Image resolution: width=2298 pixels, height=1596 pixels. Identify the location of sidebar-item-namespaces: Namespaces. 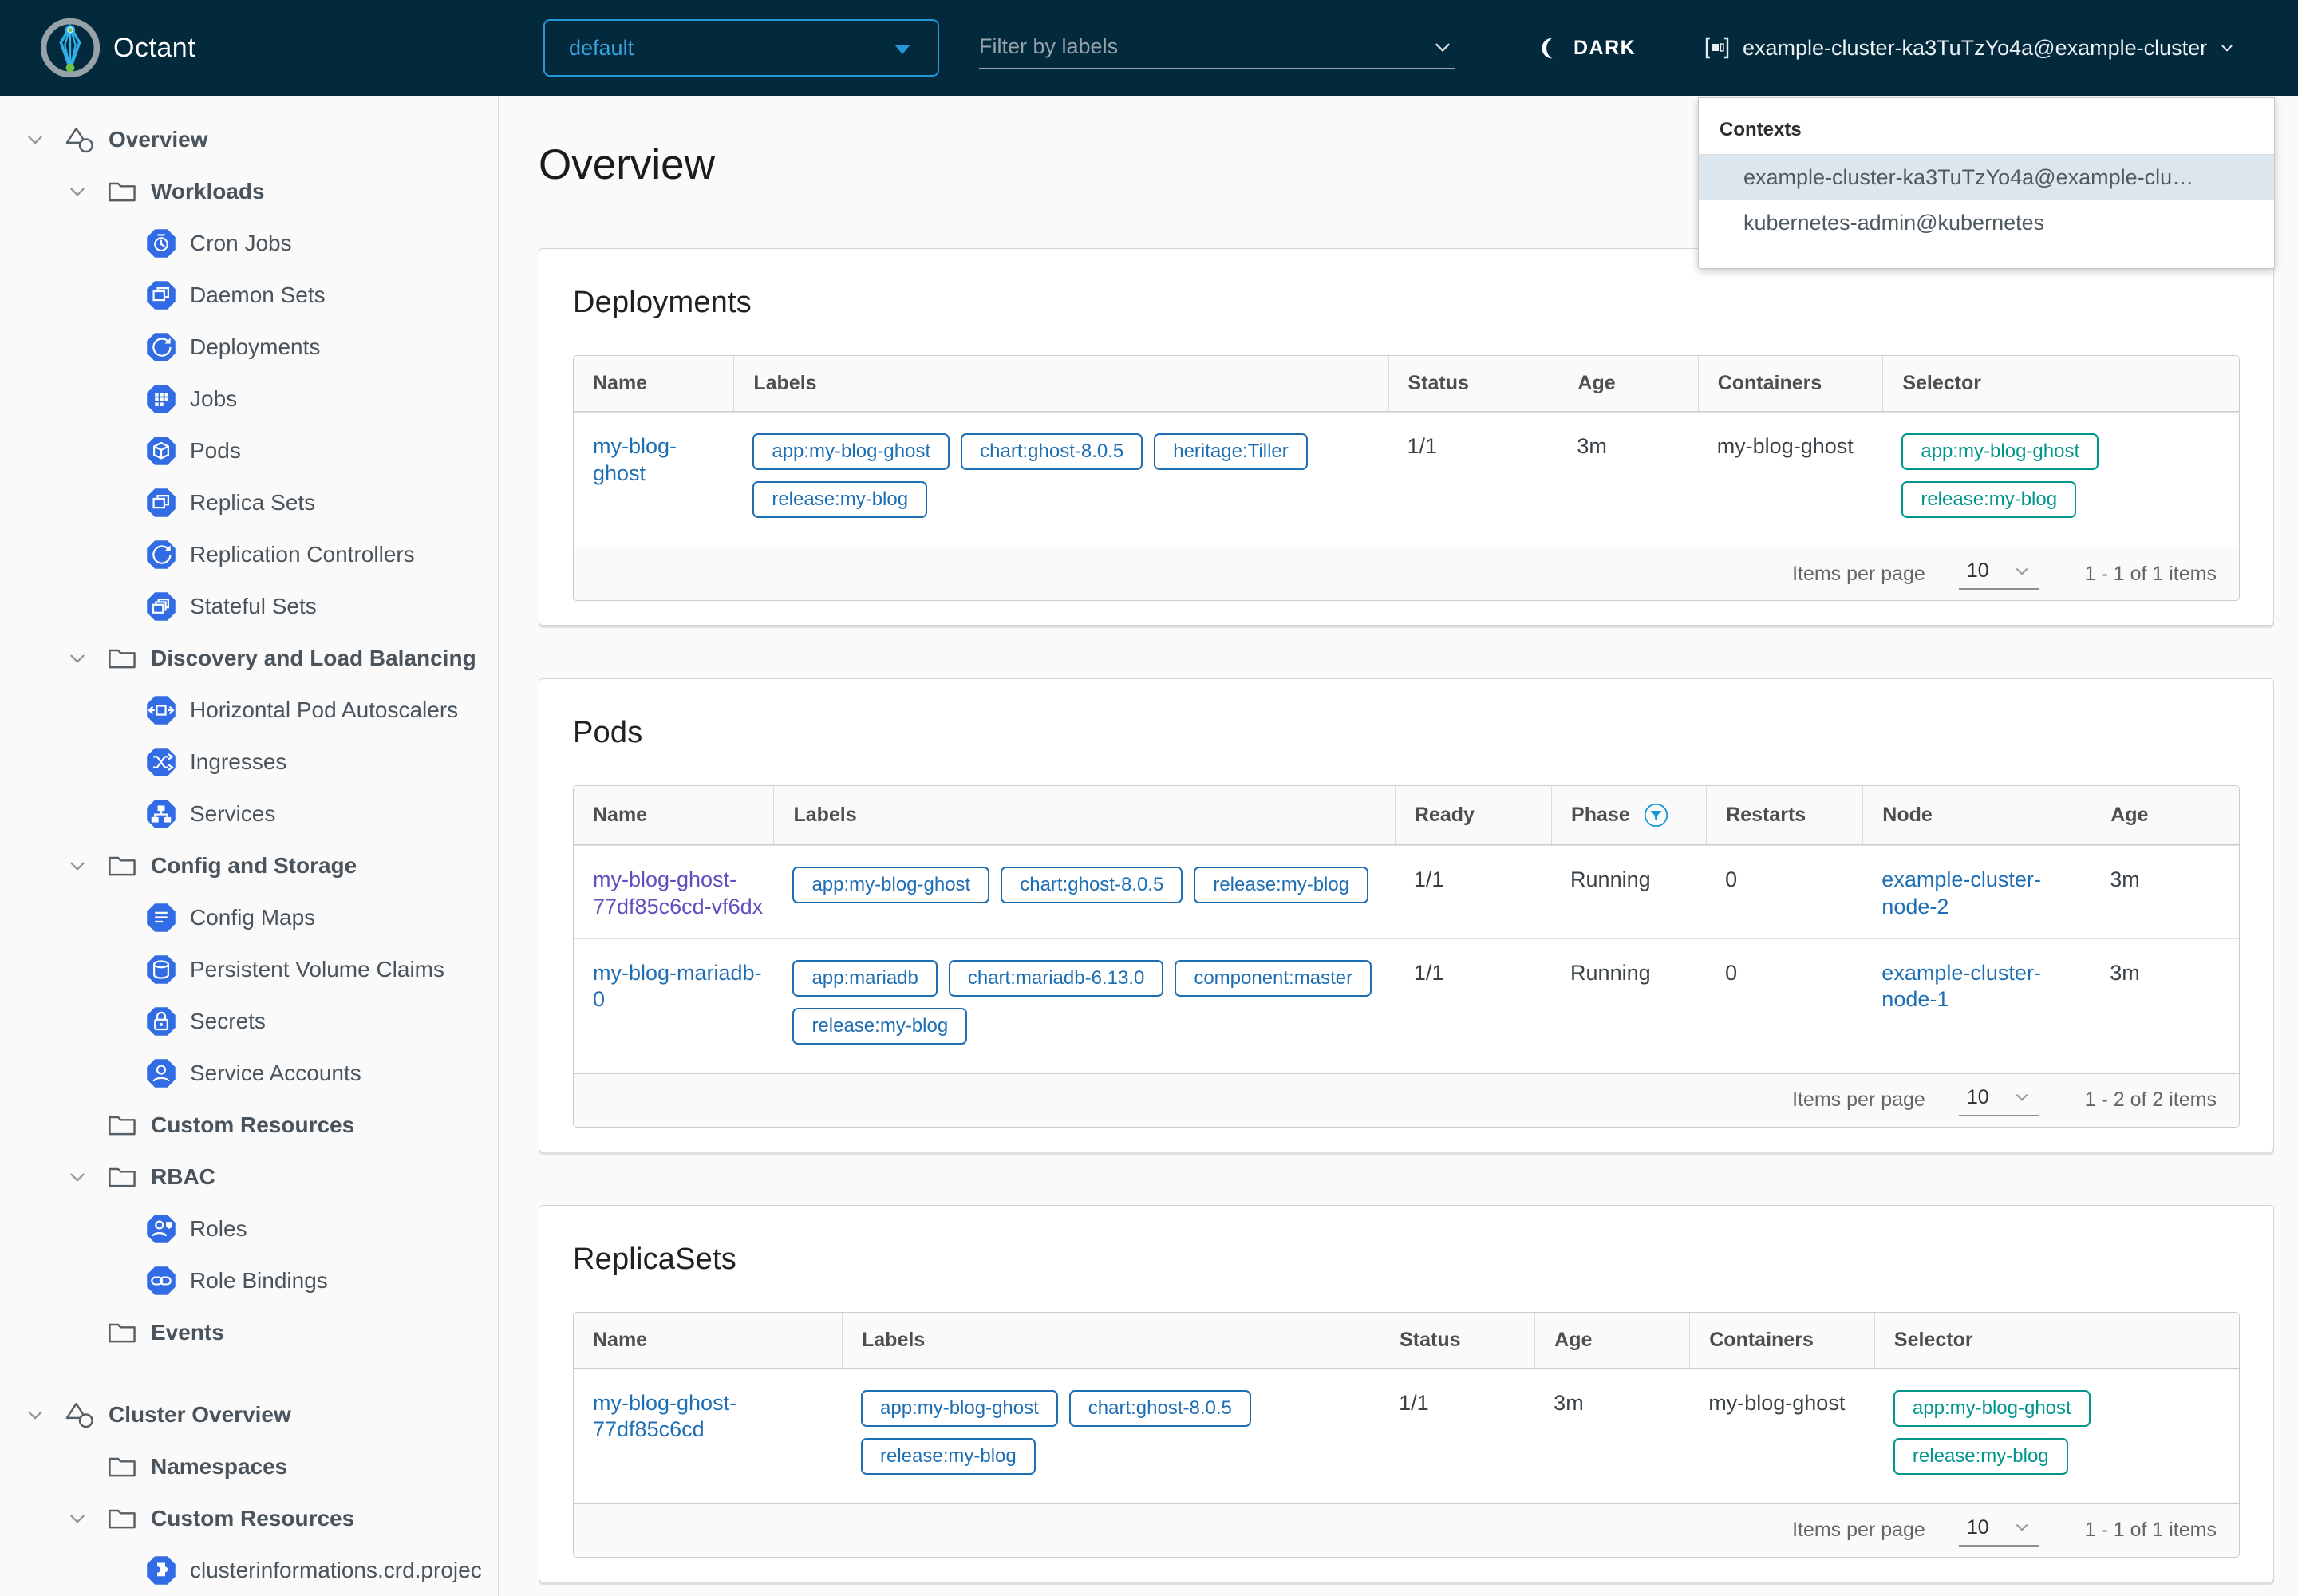
(249, 1466).